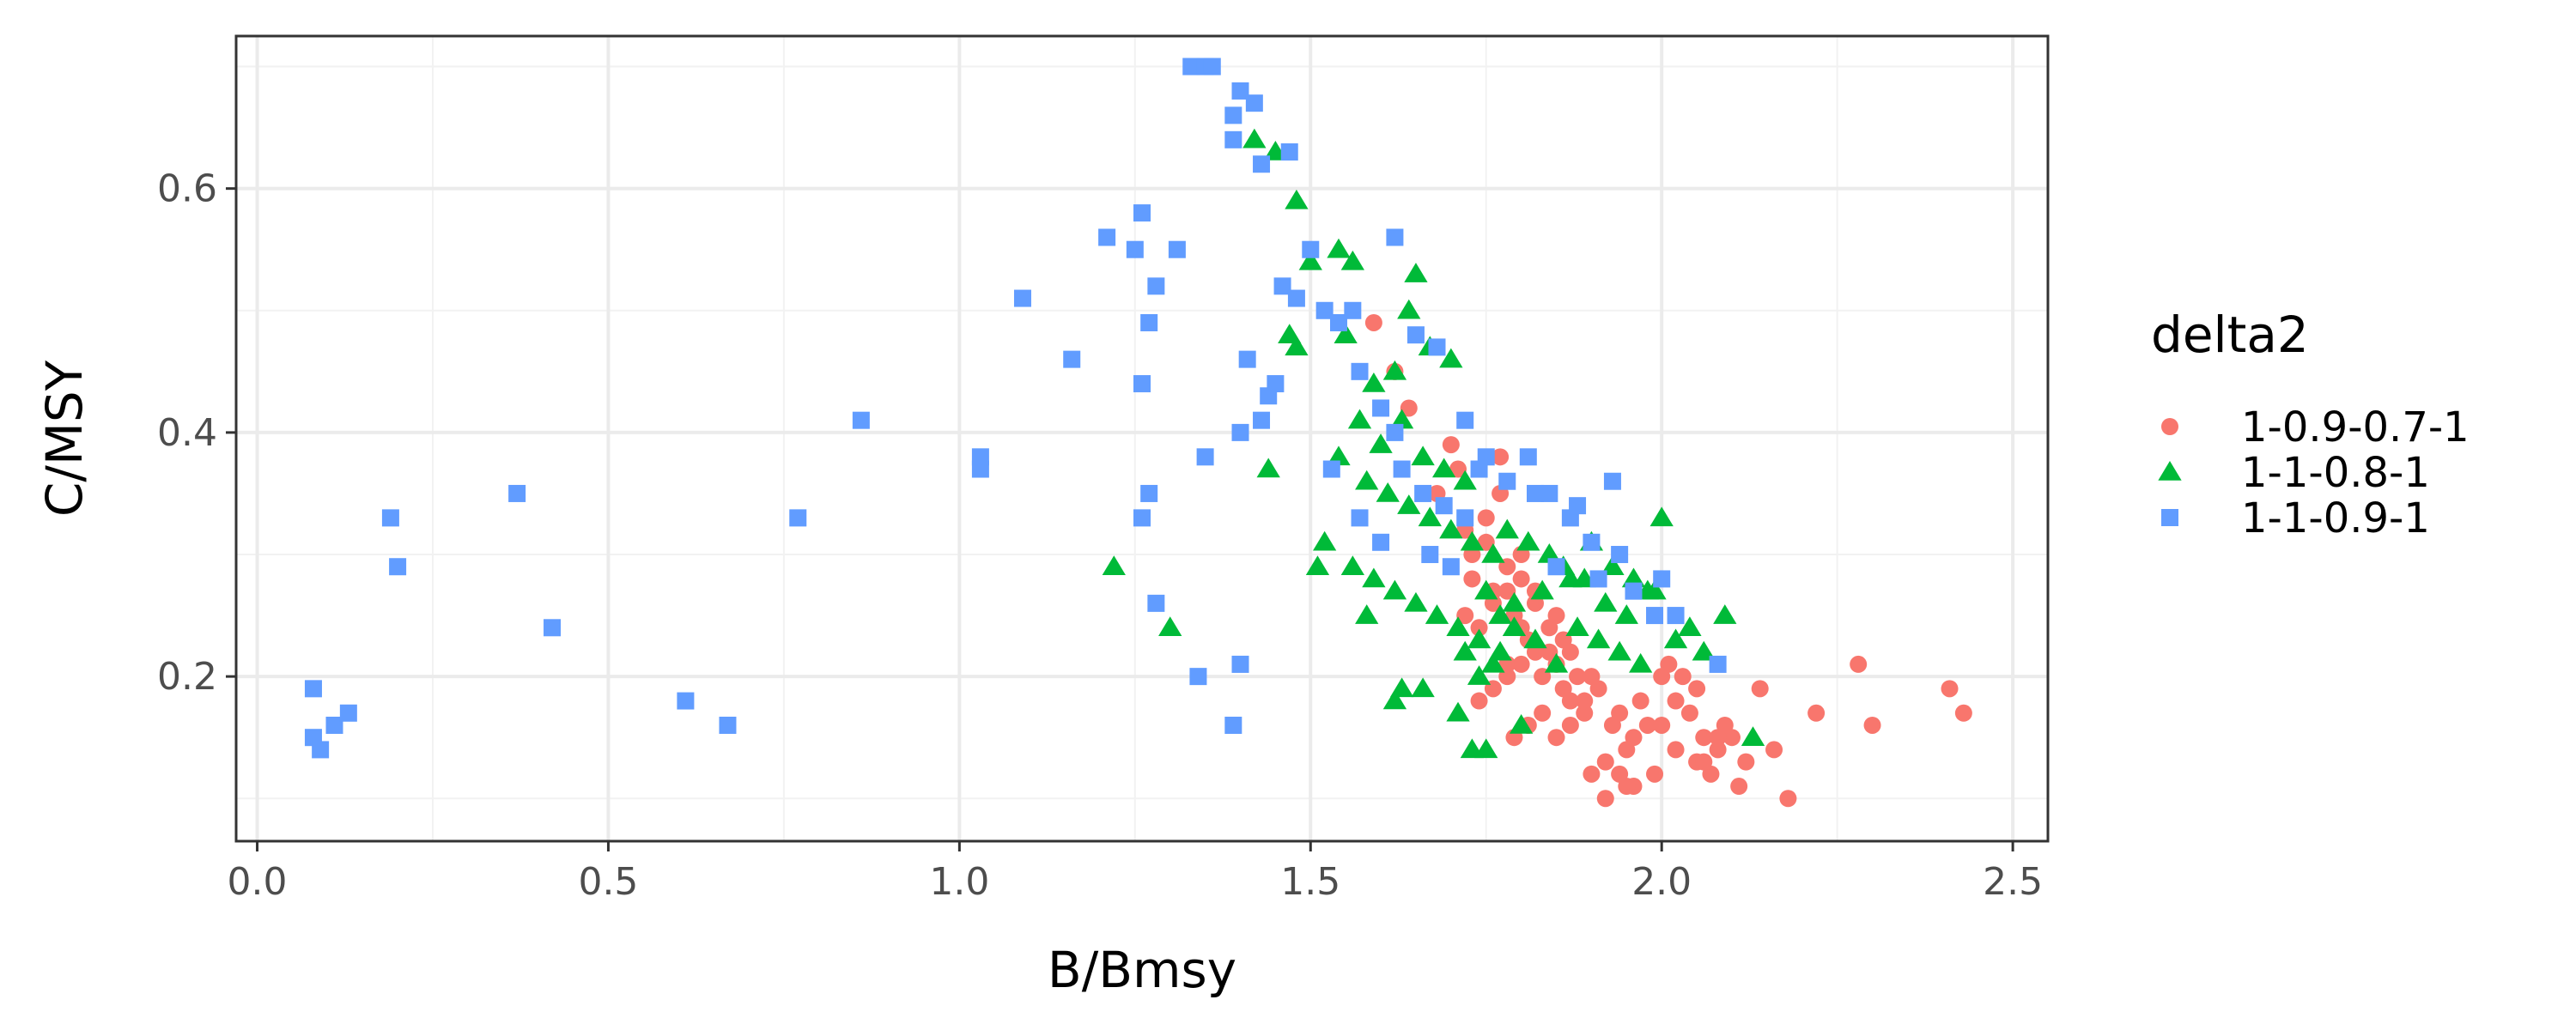 This screenshot has height=1030, width=2576. Describe the element at coordinates (1142, 970) in the screenshot. I see `x-axis-title: B/Bmsy` at that location.